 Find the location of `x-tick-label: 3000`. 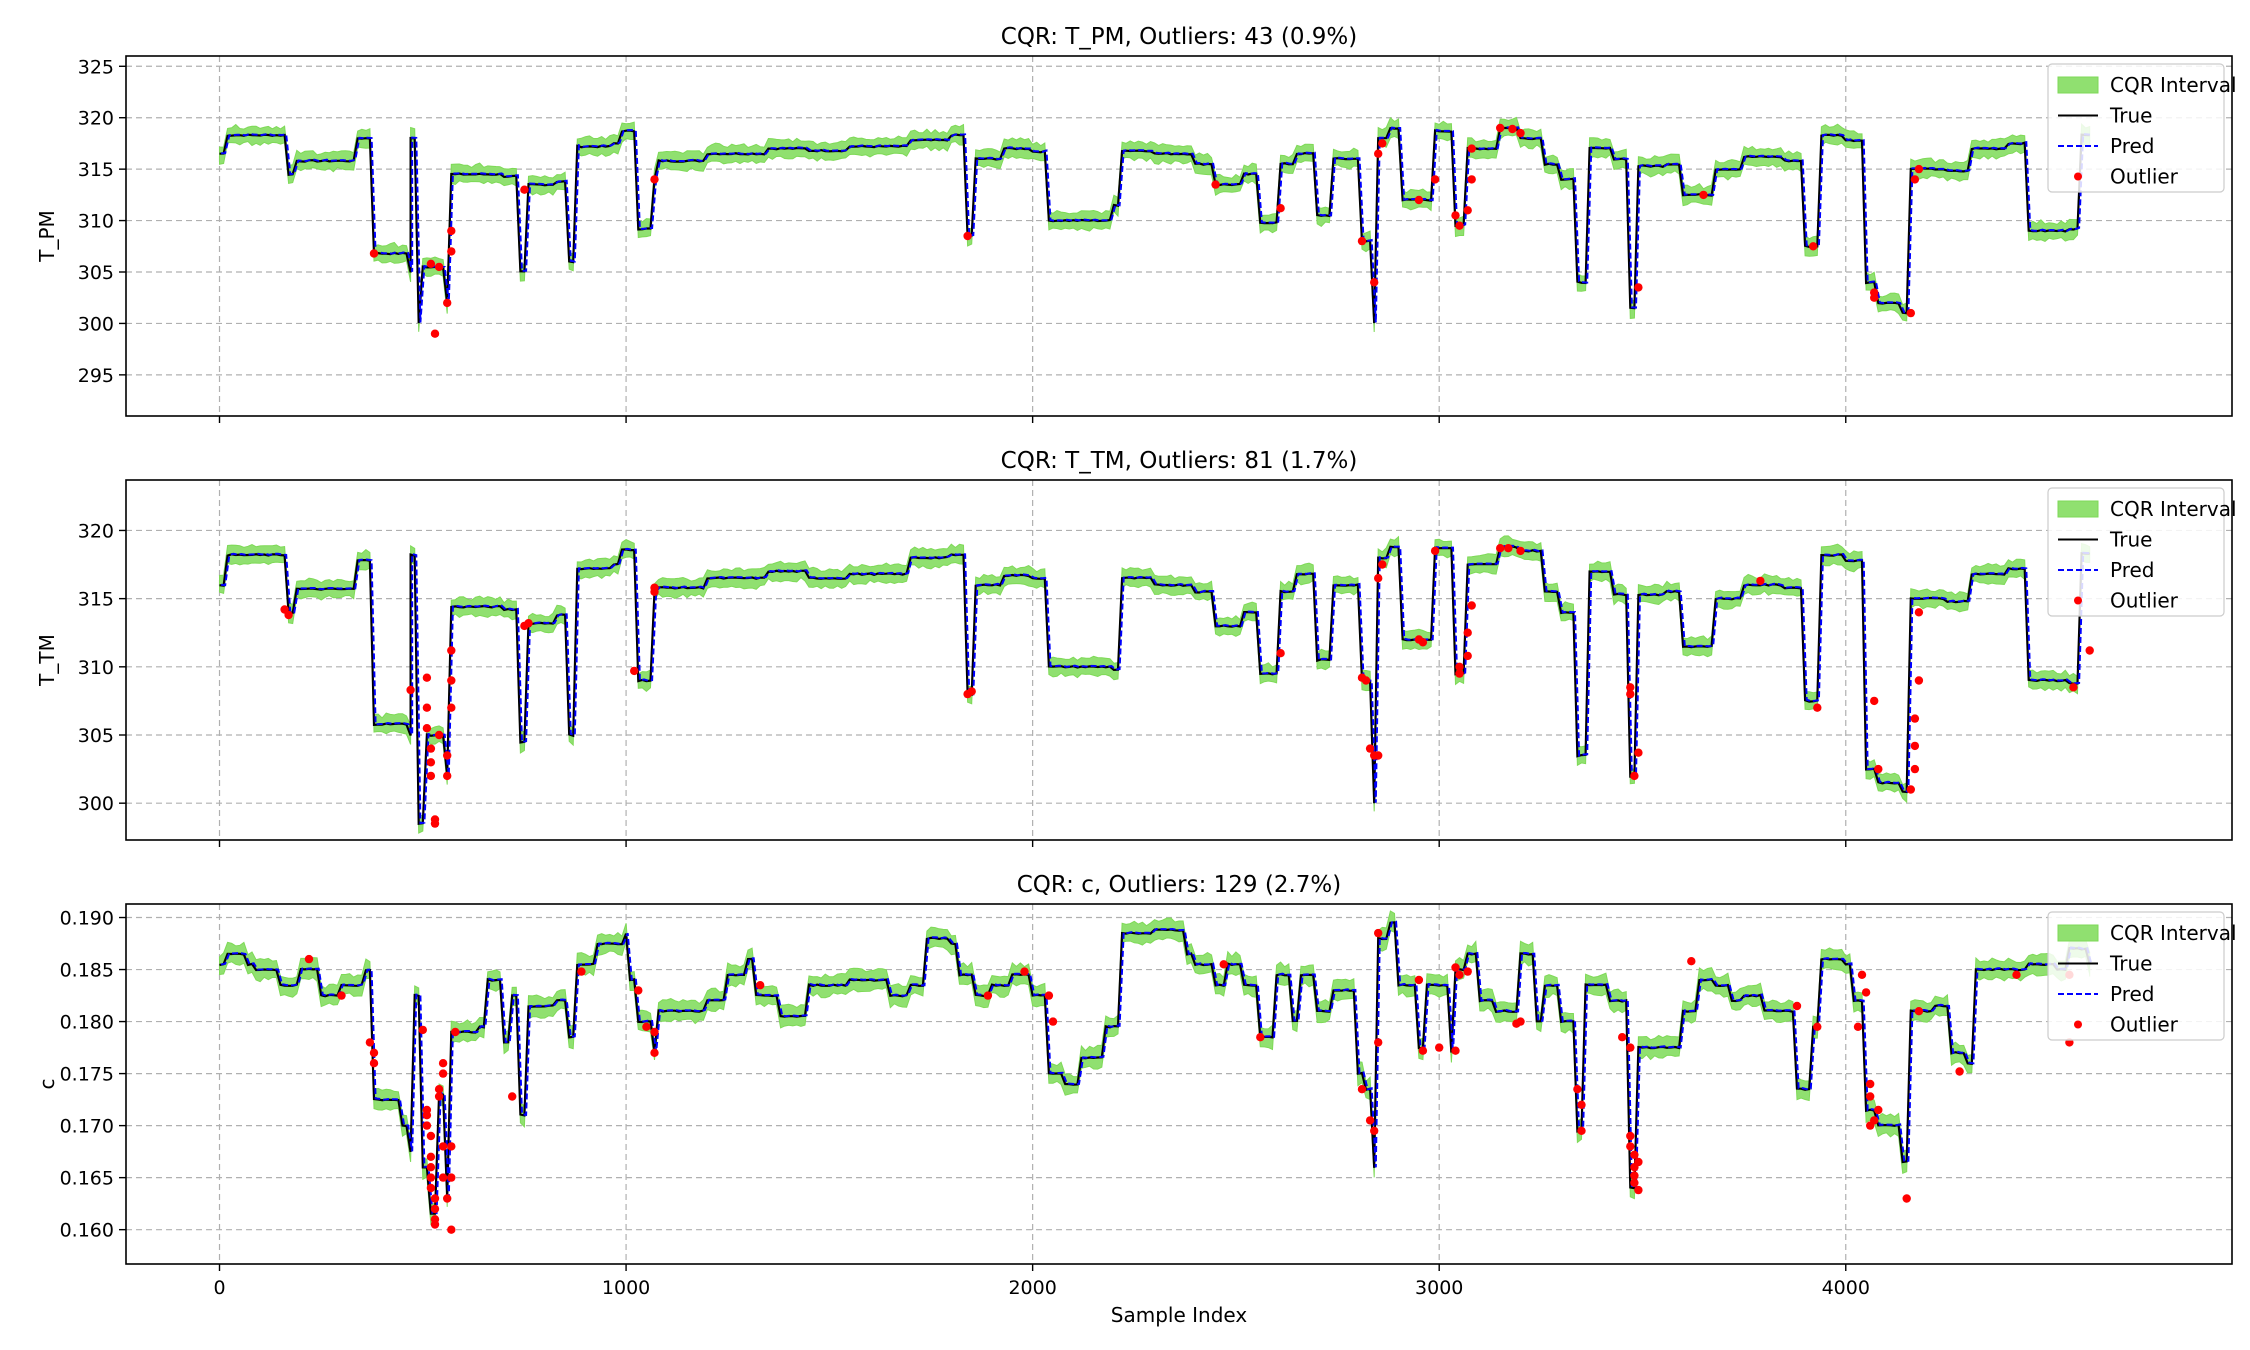

x-tick-label: 3000 is located at coordinates (1439, 1288).